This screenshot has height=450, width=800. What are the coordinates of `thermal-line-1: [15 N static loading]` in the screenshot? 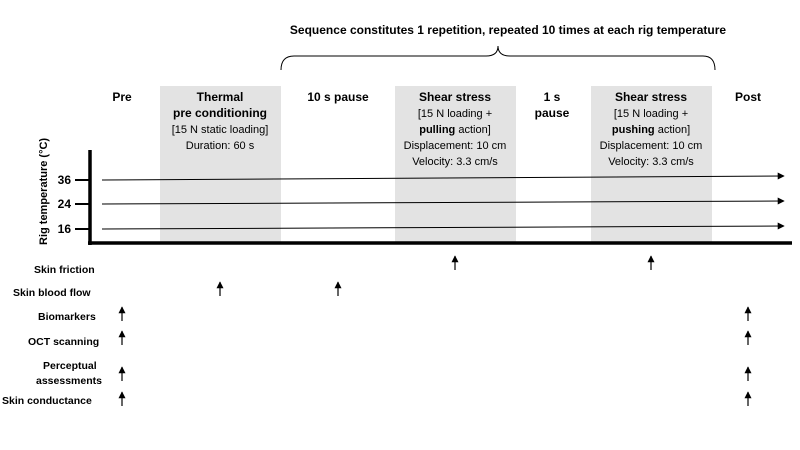 It's located at (220, 130).